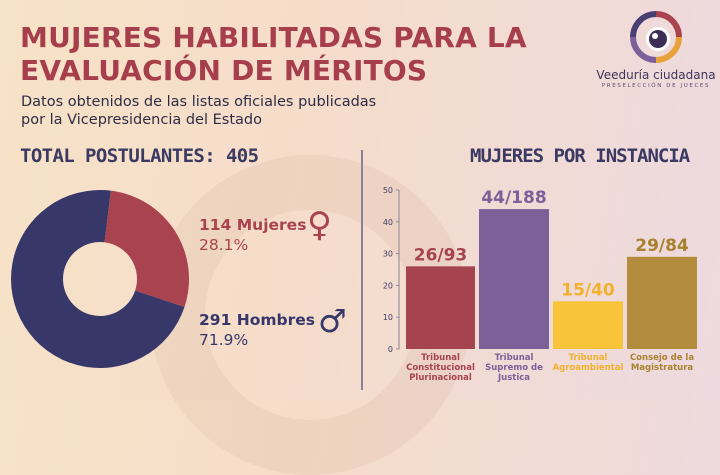 Image resolution: width=720 pixels, height=475 pixels. I want to click on women-percent: 28.1%, so click(224, 245).